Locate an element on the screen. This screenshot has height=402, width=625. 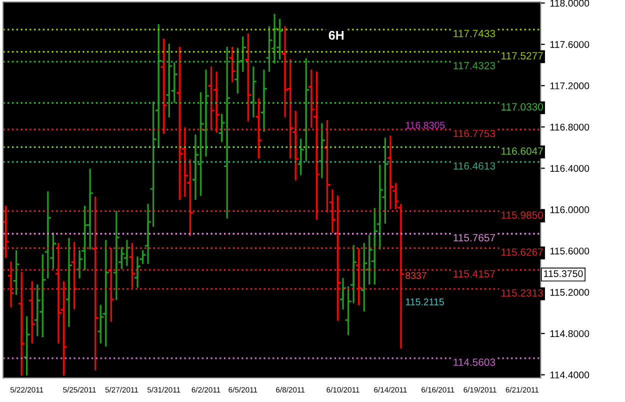
ref-line-label: 117.0330 is located at coordinates (523, 107).